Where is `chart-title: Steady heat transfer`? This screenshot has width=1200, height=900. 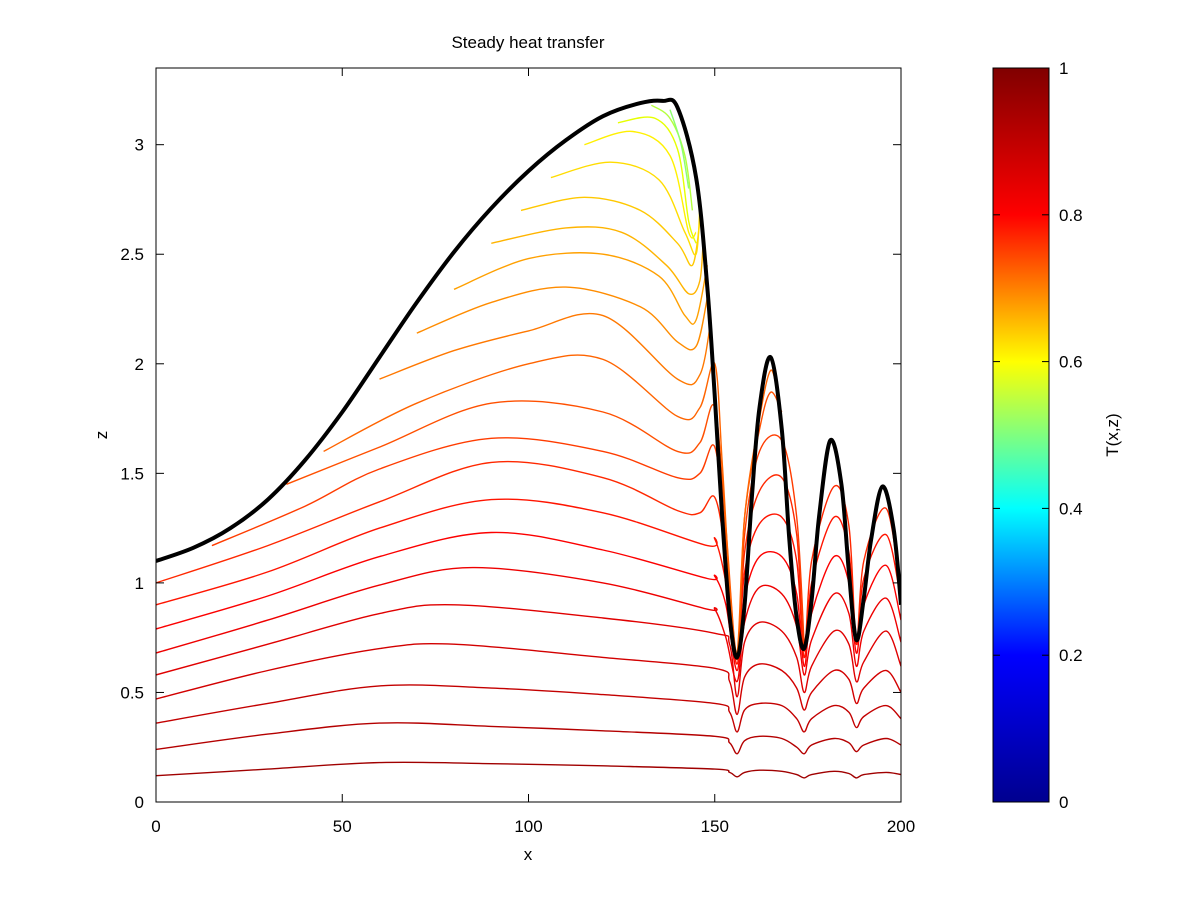 chart-title: Steady heat transfer is located at coordinates (527, 42).